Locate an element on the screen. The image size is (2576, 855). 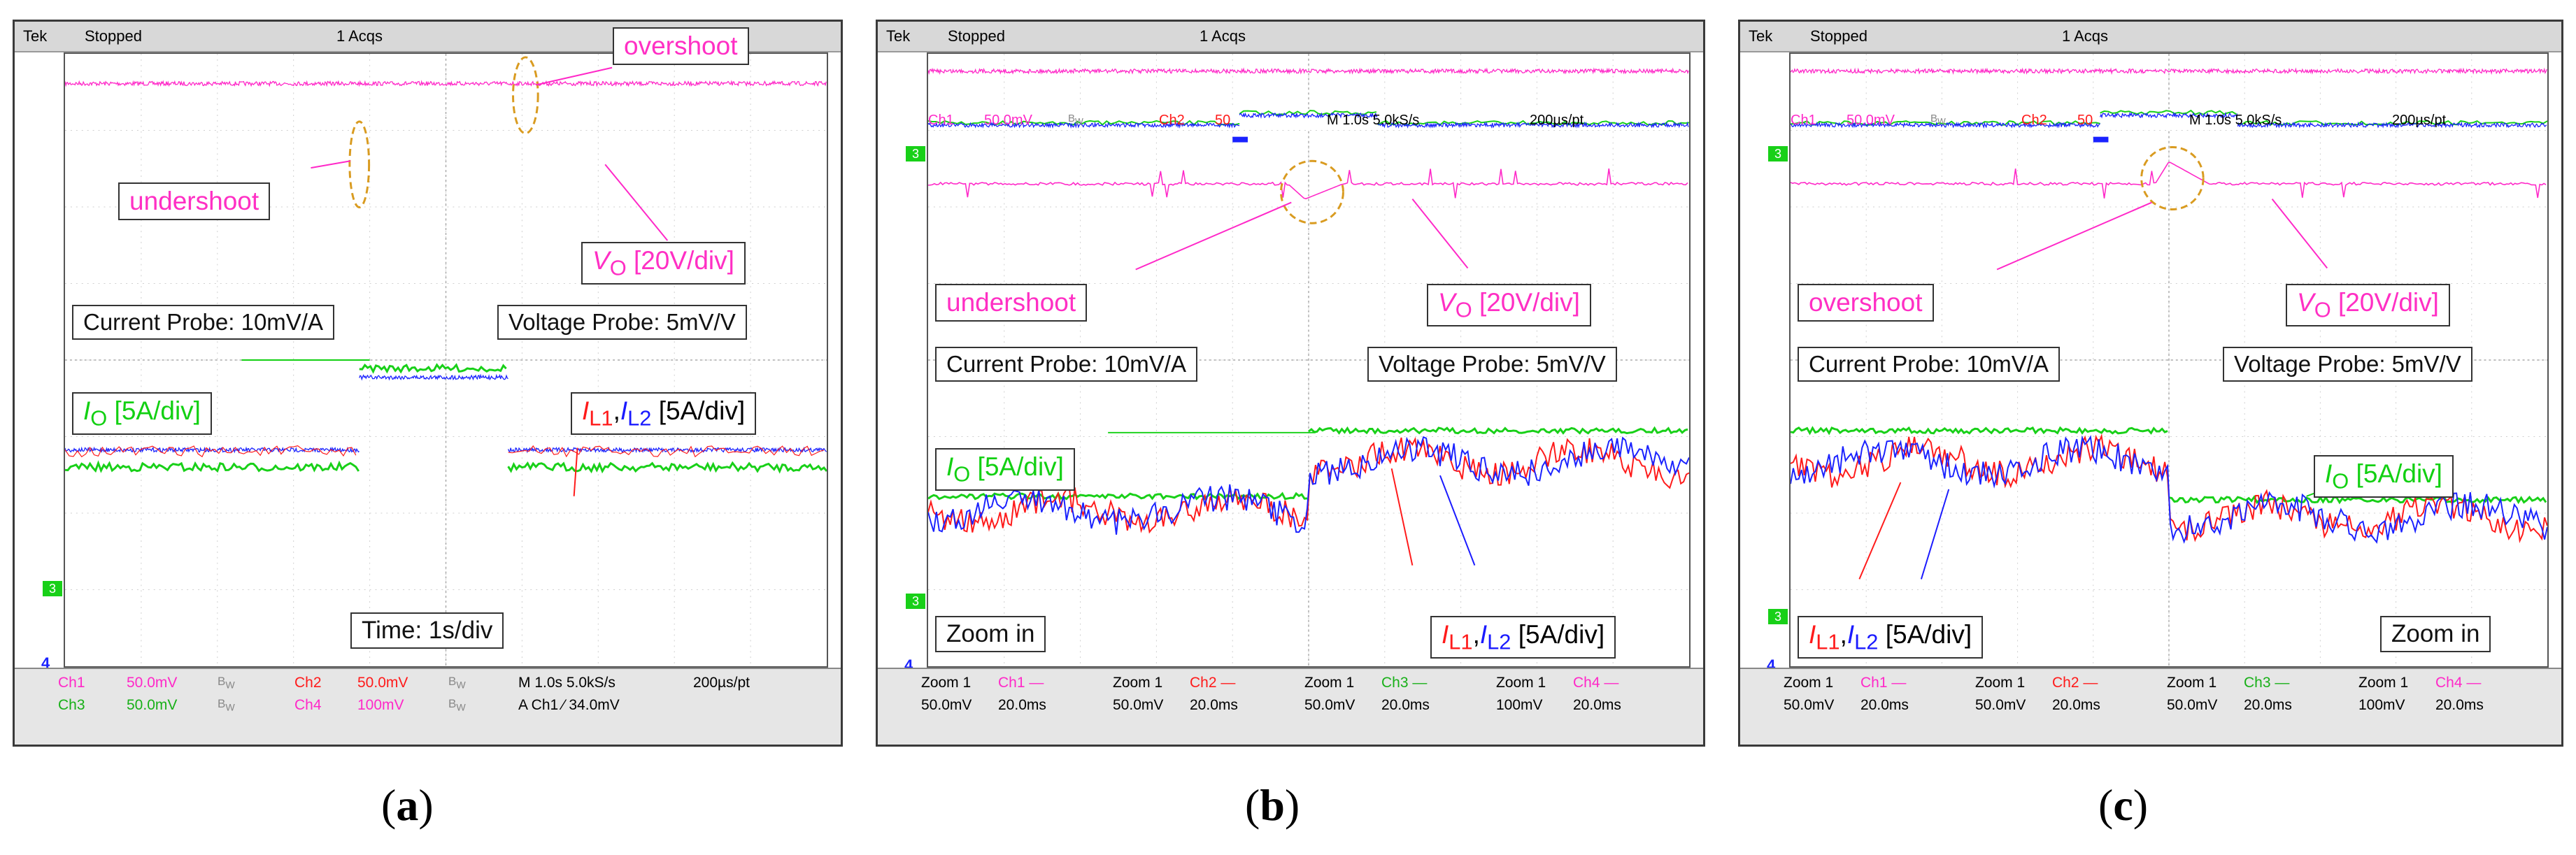
il1-arrow is located at coordinates (1880, 531).